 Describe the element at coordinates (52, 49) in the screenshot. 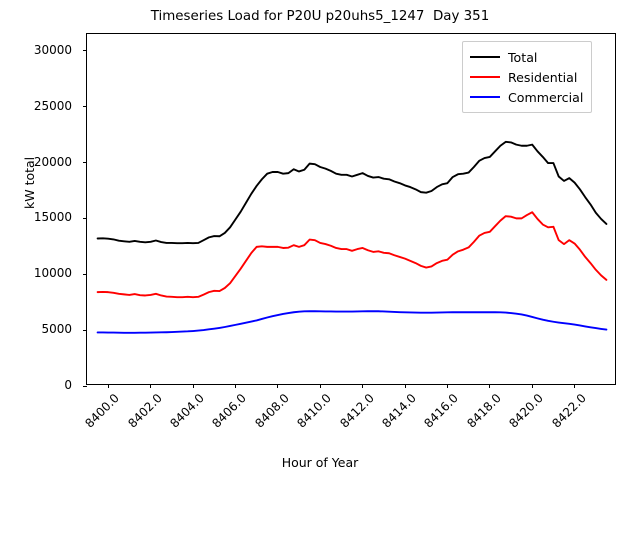

I see `y-tick-label: 30000` at that location.